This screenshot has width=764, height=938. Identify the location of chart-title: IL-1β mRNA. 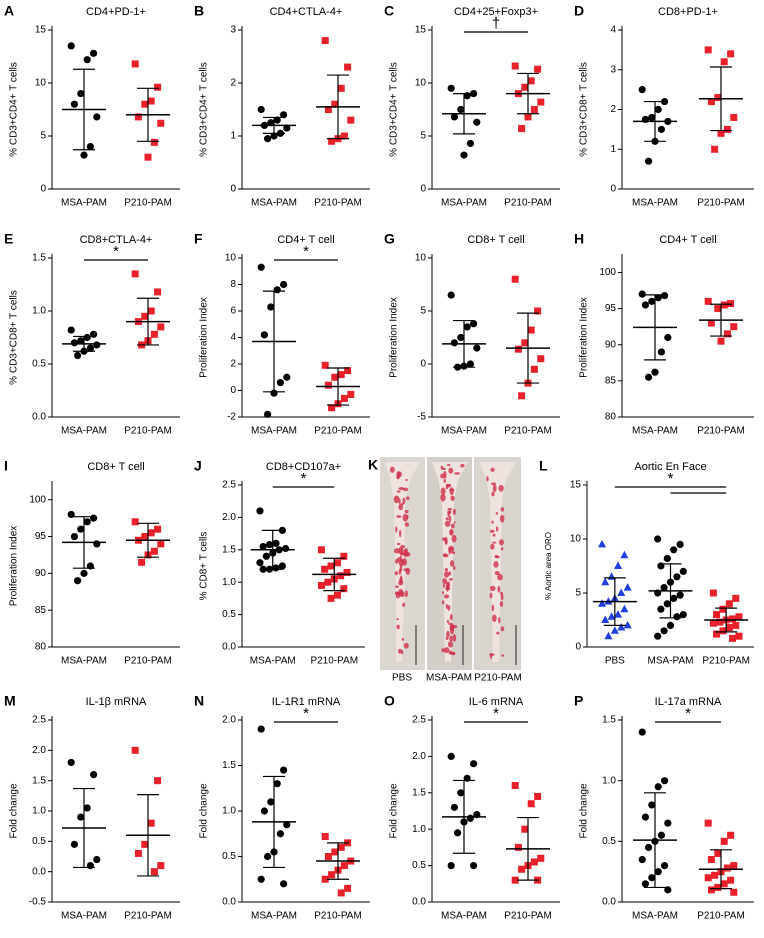
(116, 702).